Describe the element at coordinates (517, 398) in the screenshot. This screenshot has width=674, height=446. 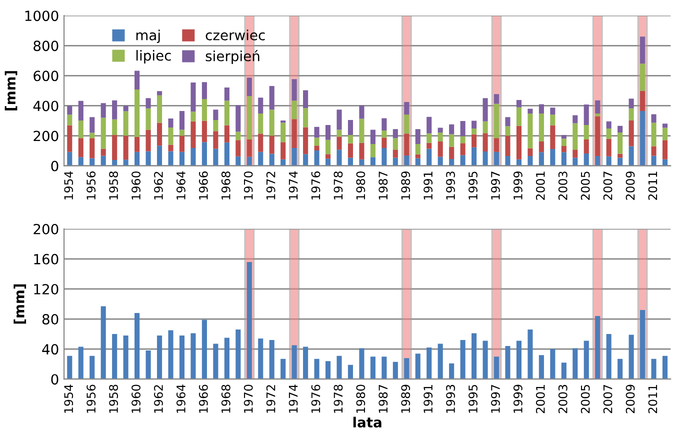
I see `x-tick-label: 1999` at that location.